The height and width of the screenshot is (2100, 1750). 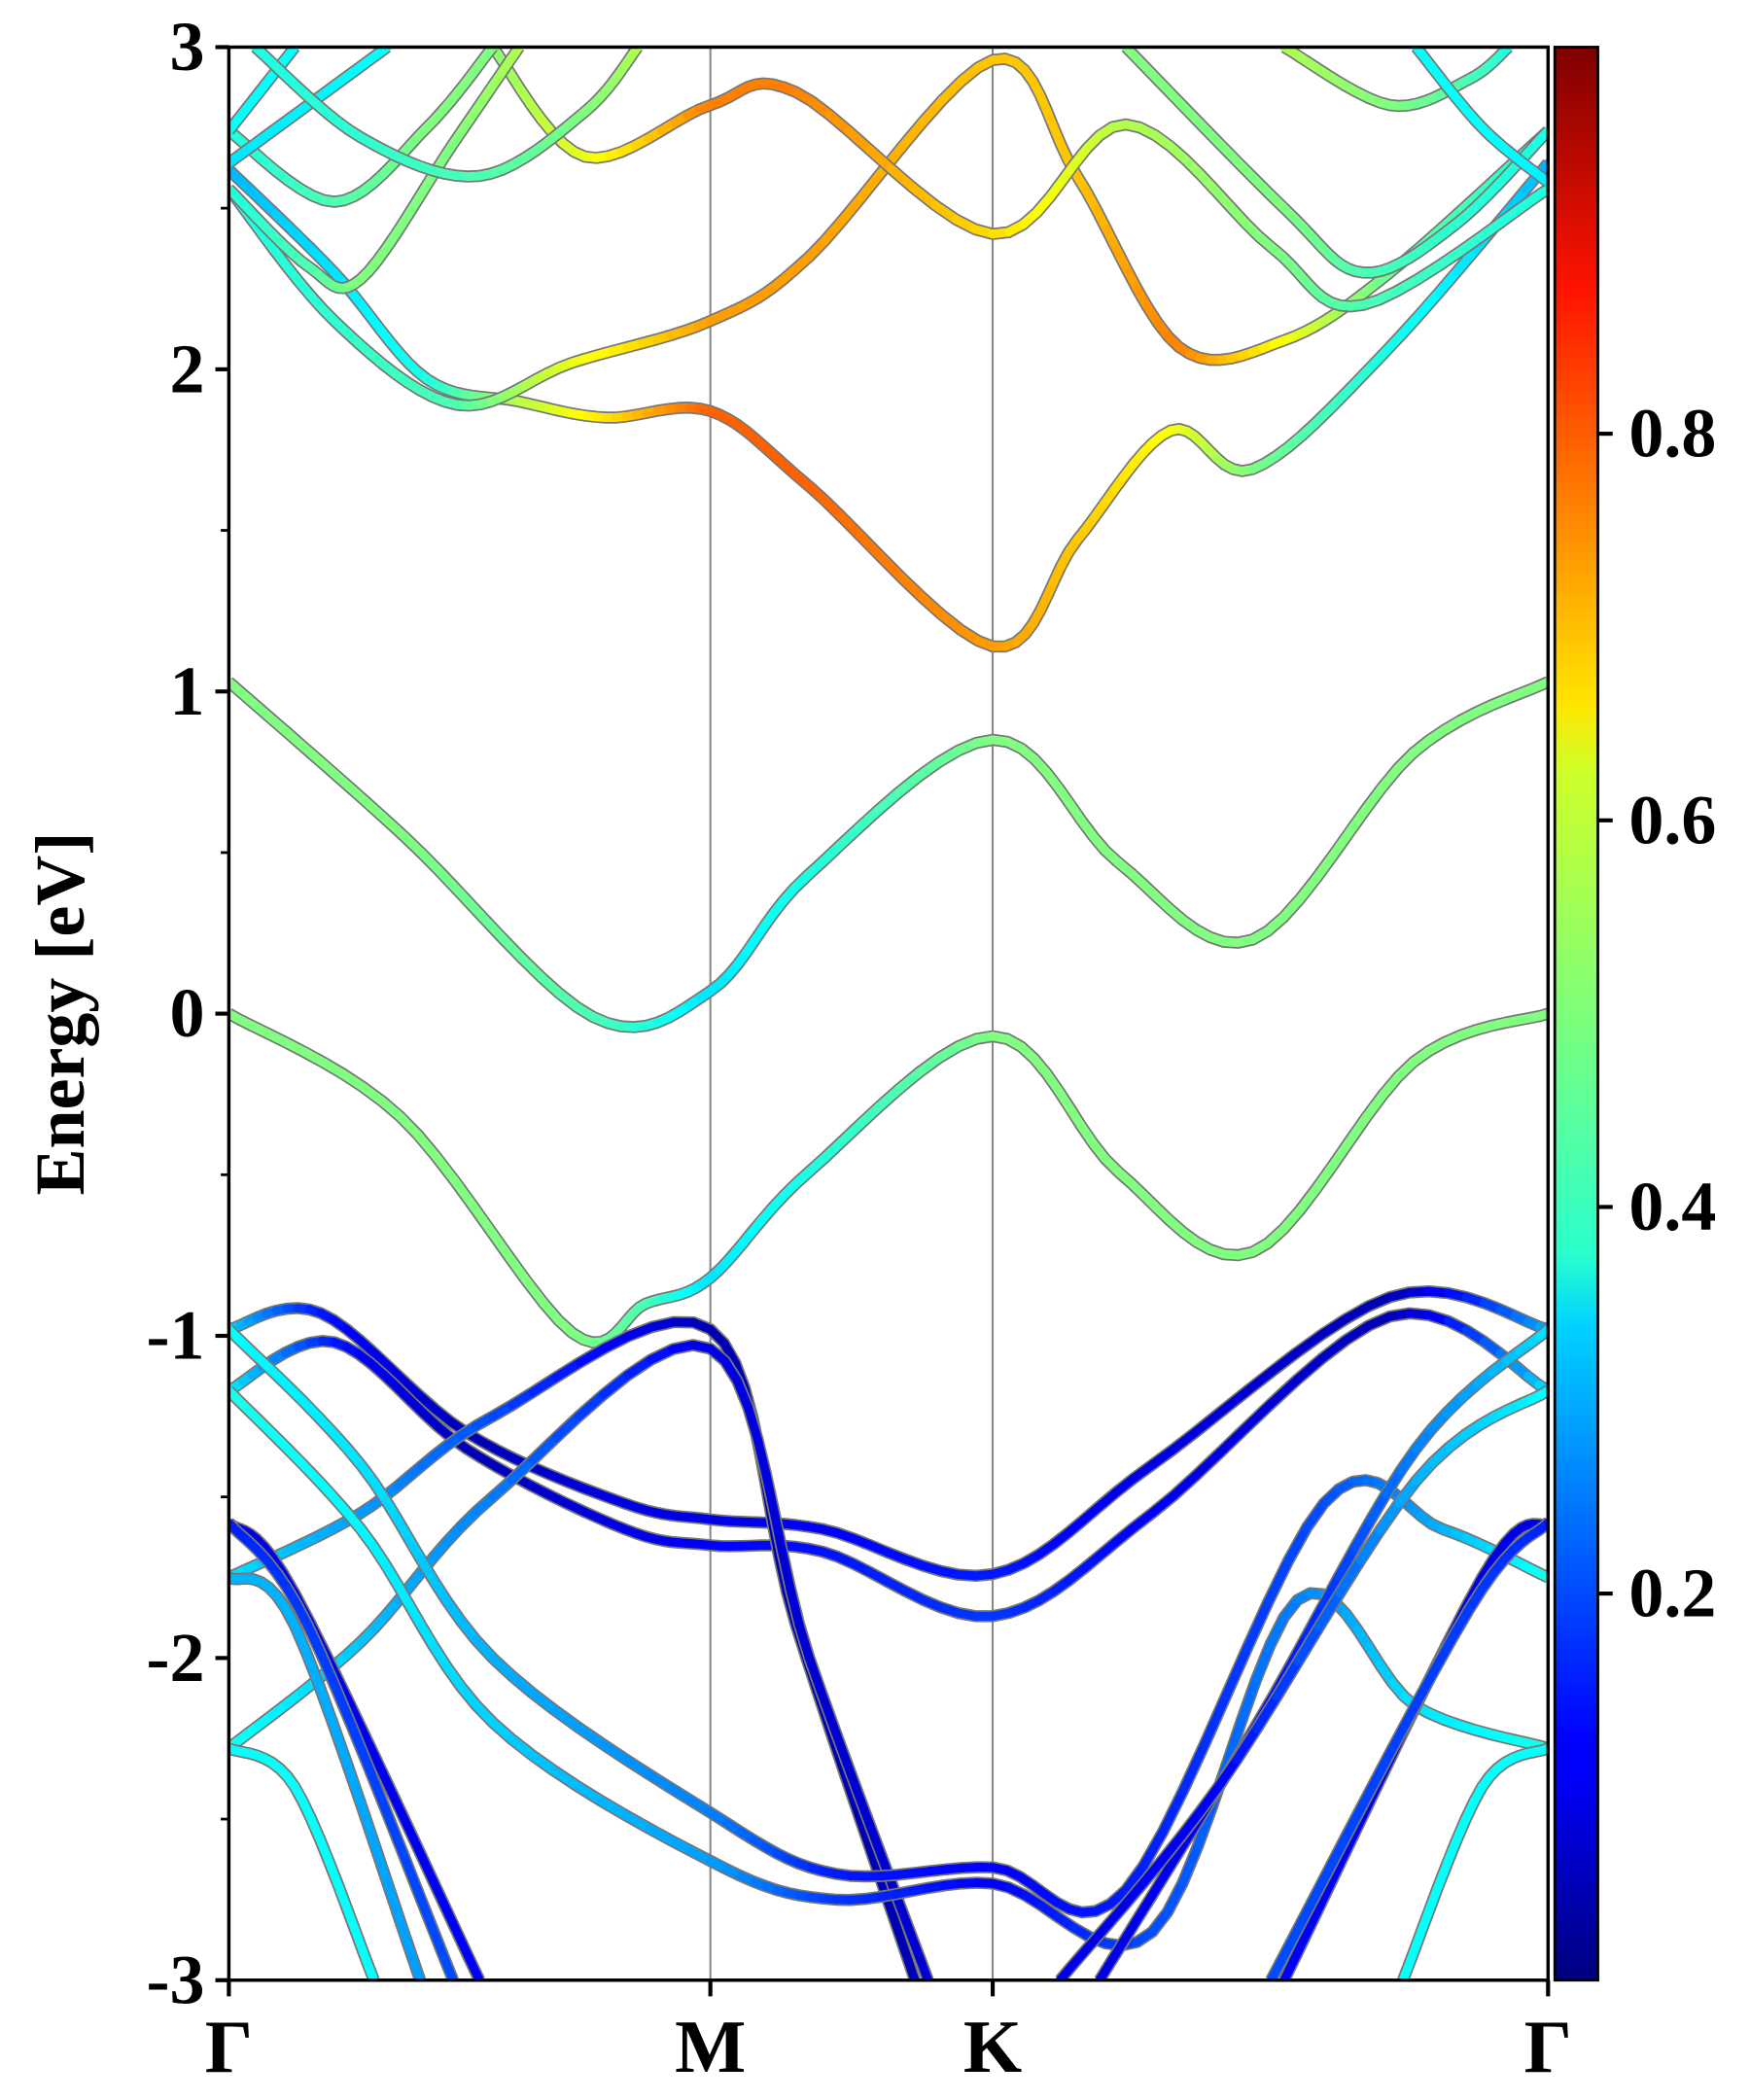 I want to click on y-axis-label: Energy [eV], so click(x=60, y=1014).